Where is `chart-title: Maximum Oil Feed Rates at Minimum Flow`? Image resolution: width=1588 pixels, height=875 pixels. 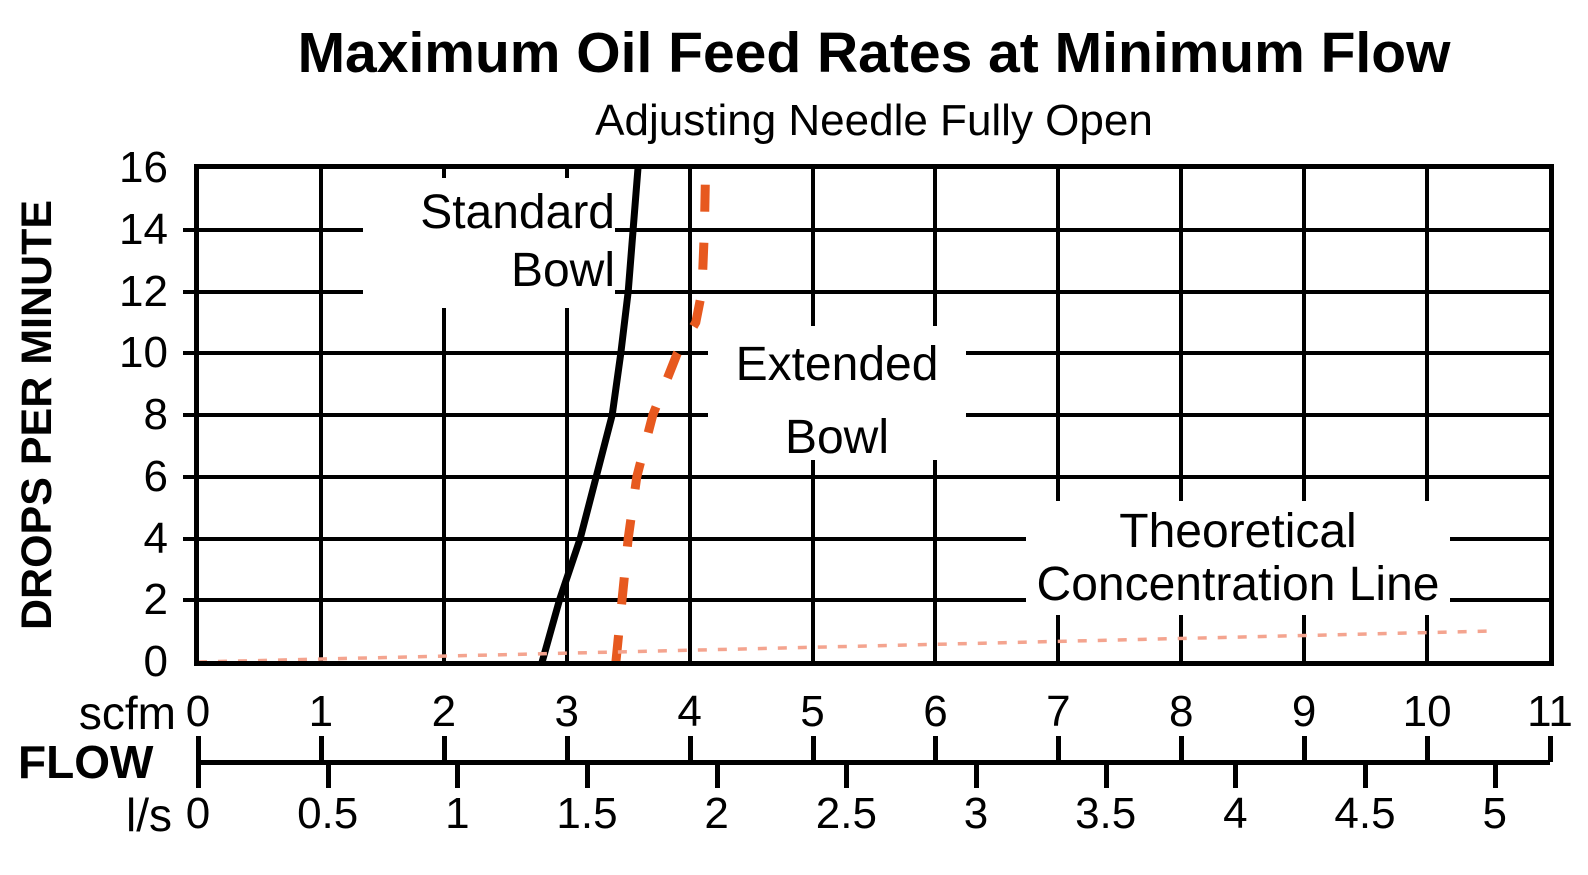 chart-title: Maximum Oil Feed Rates at Minimum Flow is located at coordinates (874, 53).